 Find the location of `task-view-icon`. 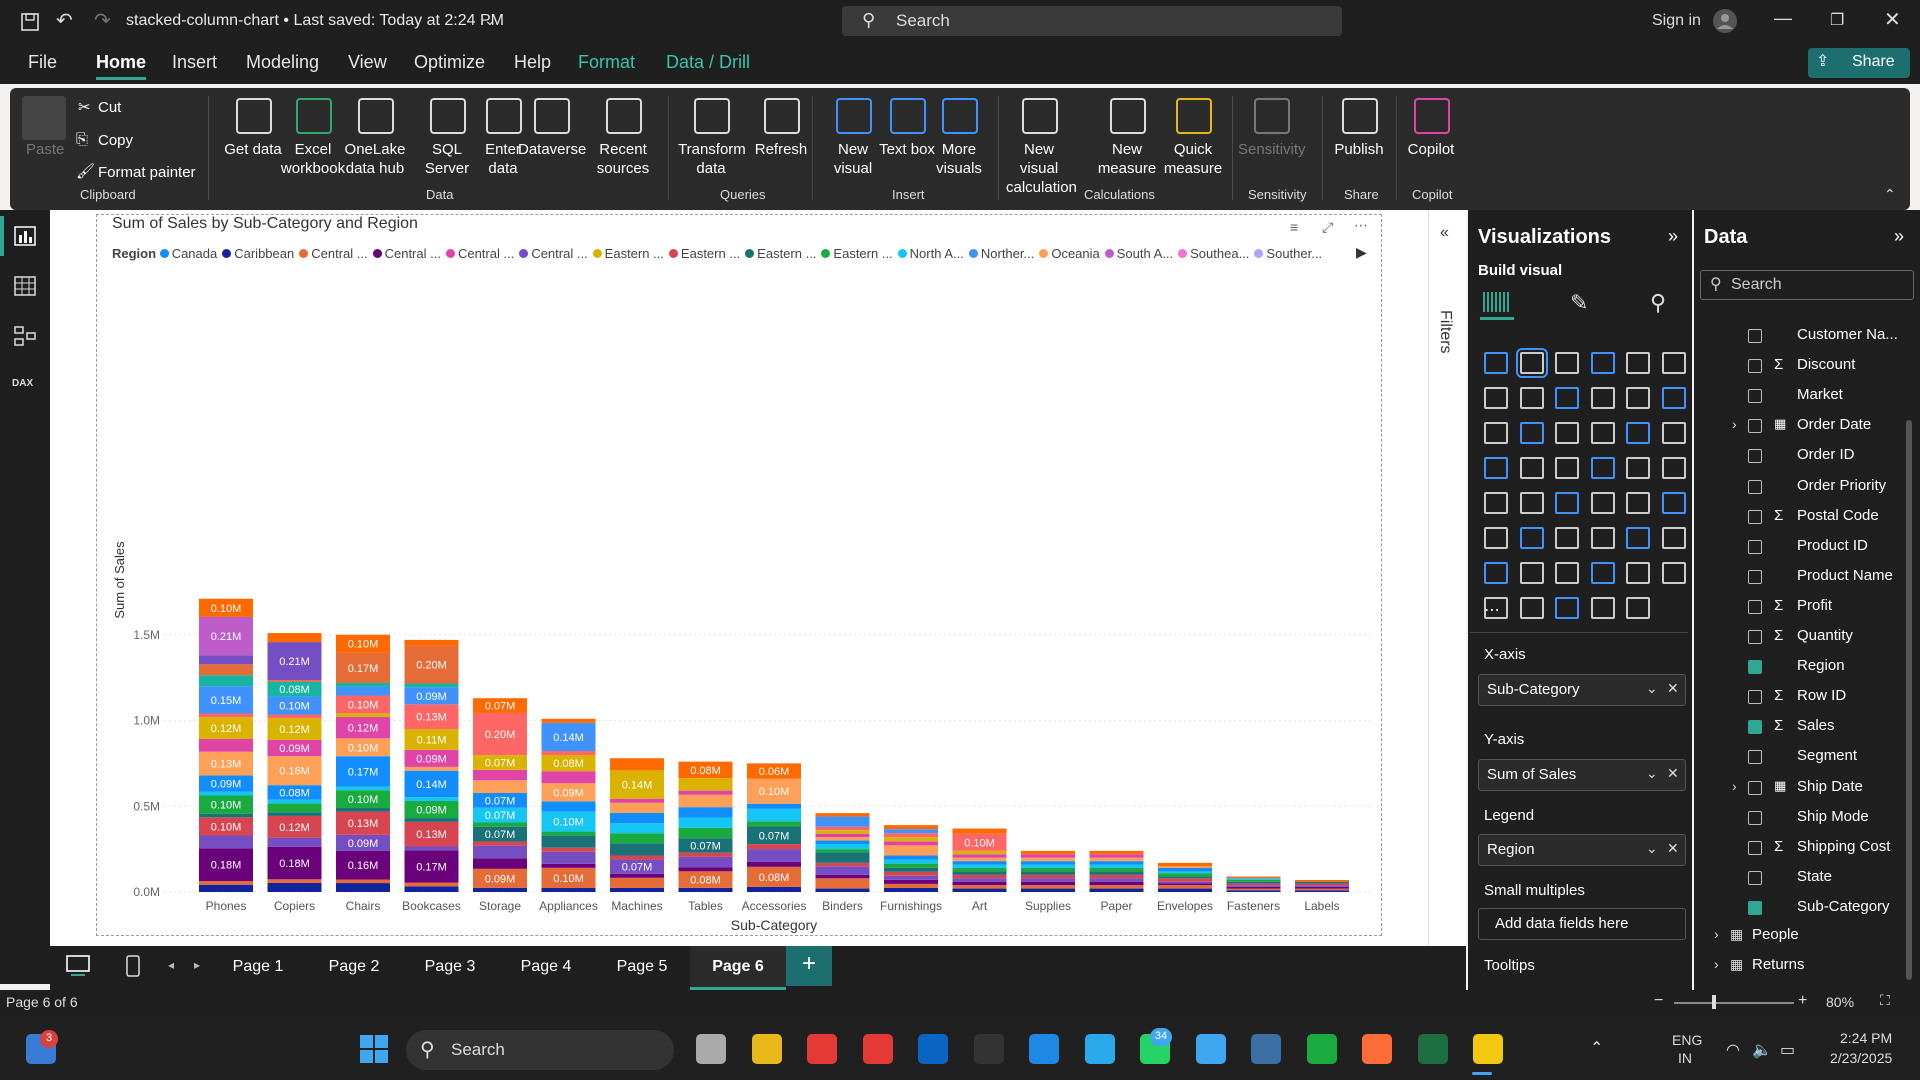

task-view-icon is located at coordinates (711, 1049).